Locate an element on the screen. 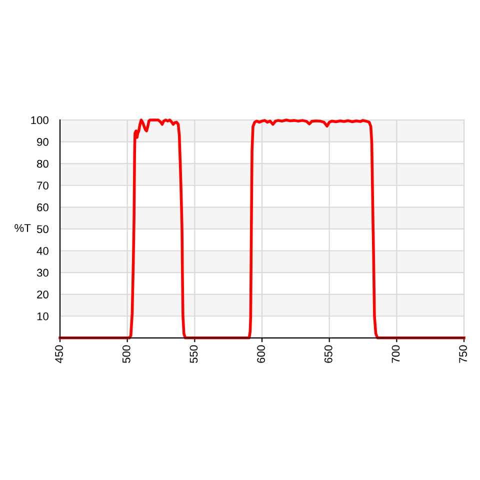  y-tick-label: 20 is located at coordinates (42, 294).